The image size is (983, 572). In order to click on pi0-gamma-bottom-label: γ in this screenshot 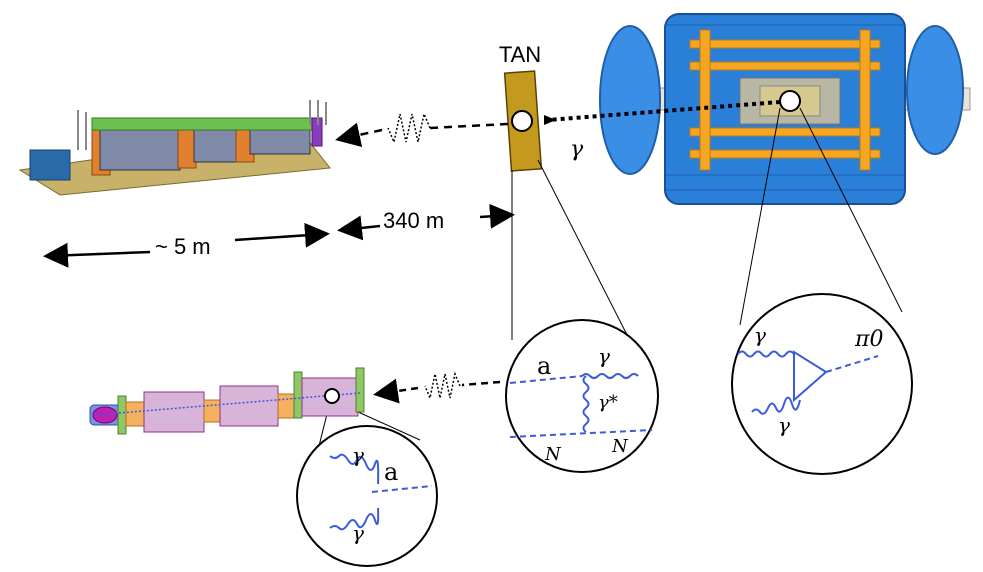, I will do `click(784, 425)`.